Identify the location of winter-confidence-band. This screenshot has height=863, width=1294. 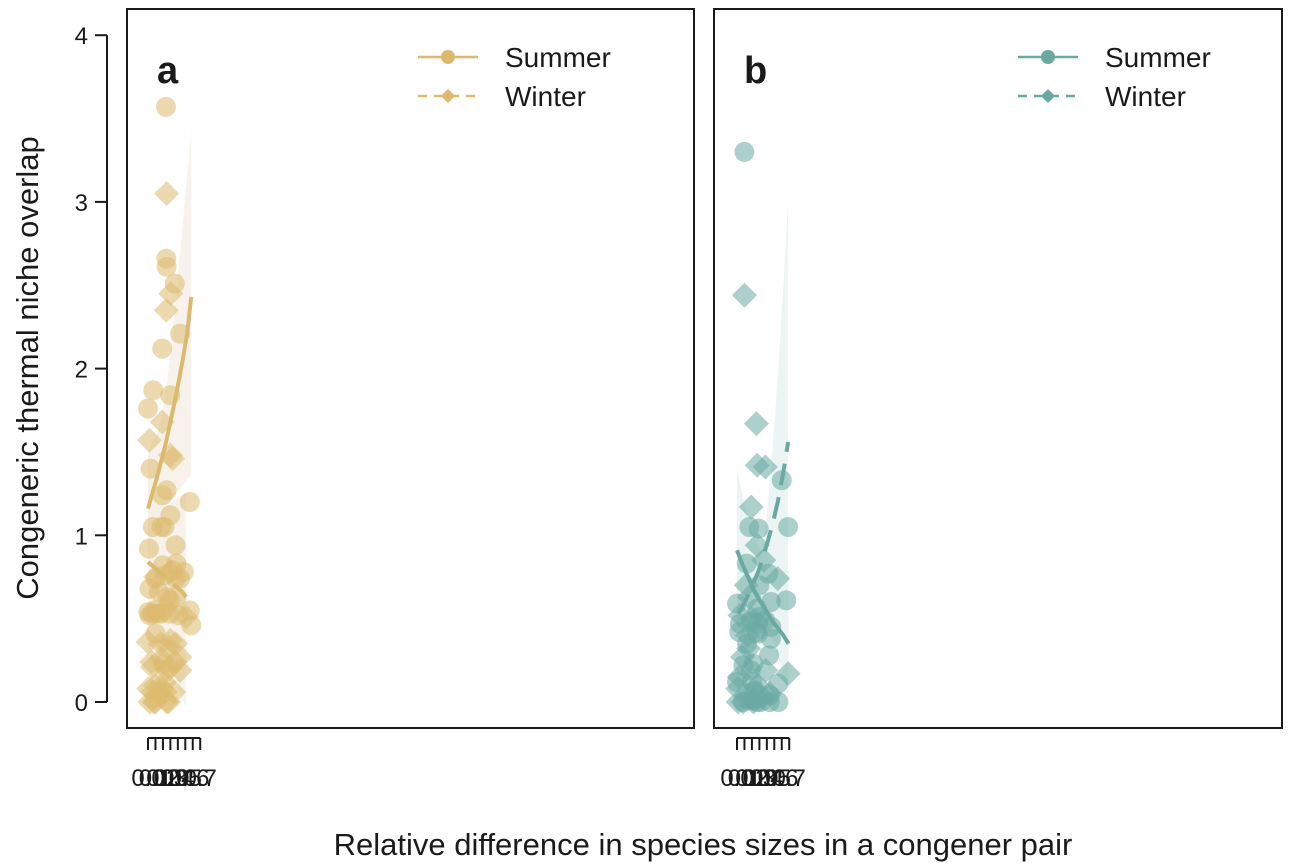
(763, 414).